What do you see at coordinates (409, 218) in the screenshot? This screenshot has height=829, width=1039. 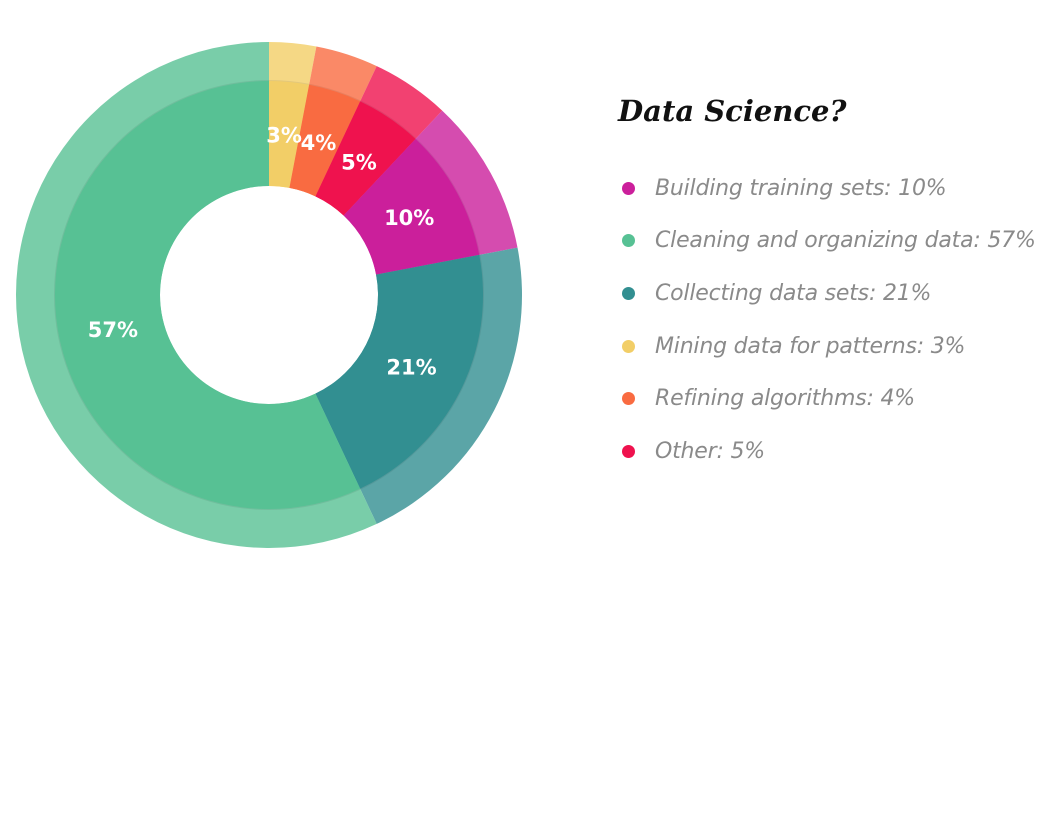 I see `slice-label-building-training-sets: 10%` at bounding box center [409, 218].